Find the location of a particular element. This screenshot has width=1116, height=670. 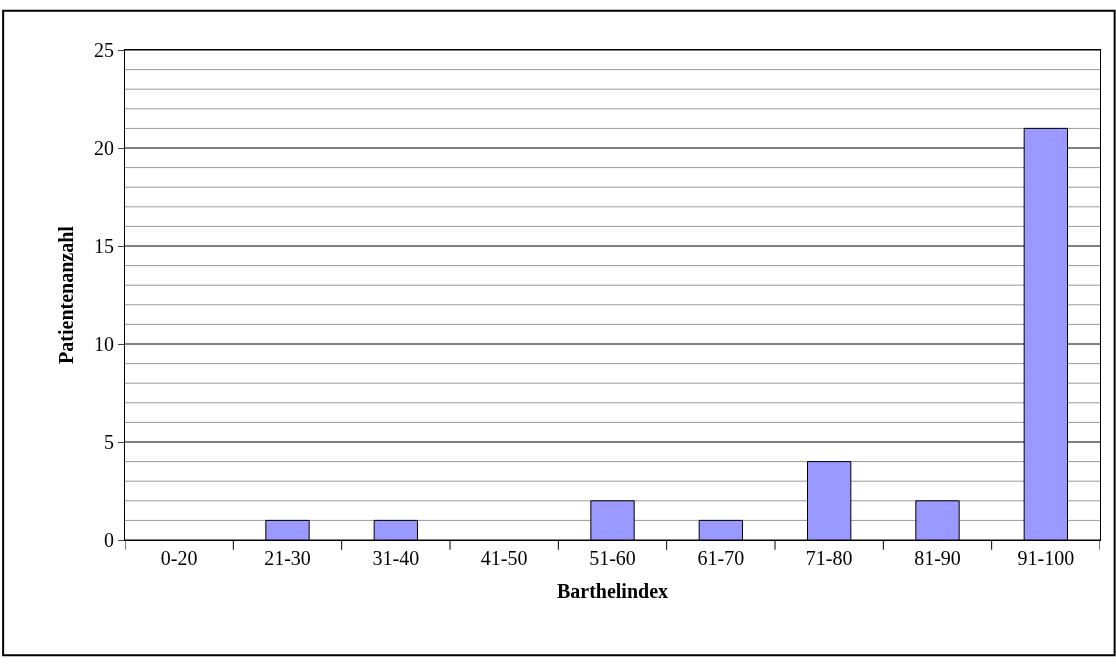

x-axis-title: Barthelindex is located at coordinates (612, 590).